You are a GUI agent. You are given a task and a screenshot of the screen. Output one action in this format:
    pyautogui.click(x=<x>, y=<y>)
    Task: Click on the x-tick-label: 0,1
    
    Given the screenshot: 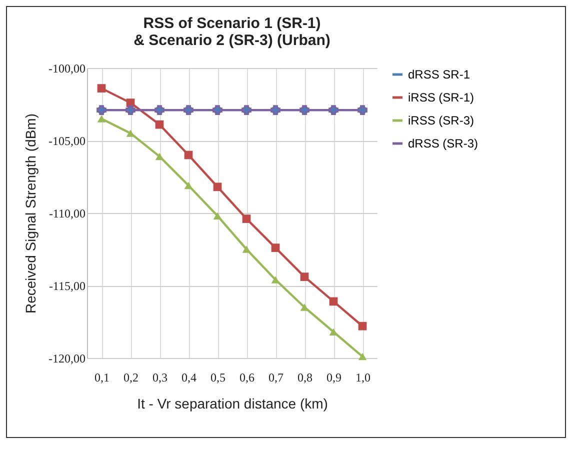 What is the action you would take?
    pyautogui.click(x=102, y=377)
    